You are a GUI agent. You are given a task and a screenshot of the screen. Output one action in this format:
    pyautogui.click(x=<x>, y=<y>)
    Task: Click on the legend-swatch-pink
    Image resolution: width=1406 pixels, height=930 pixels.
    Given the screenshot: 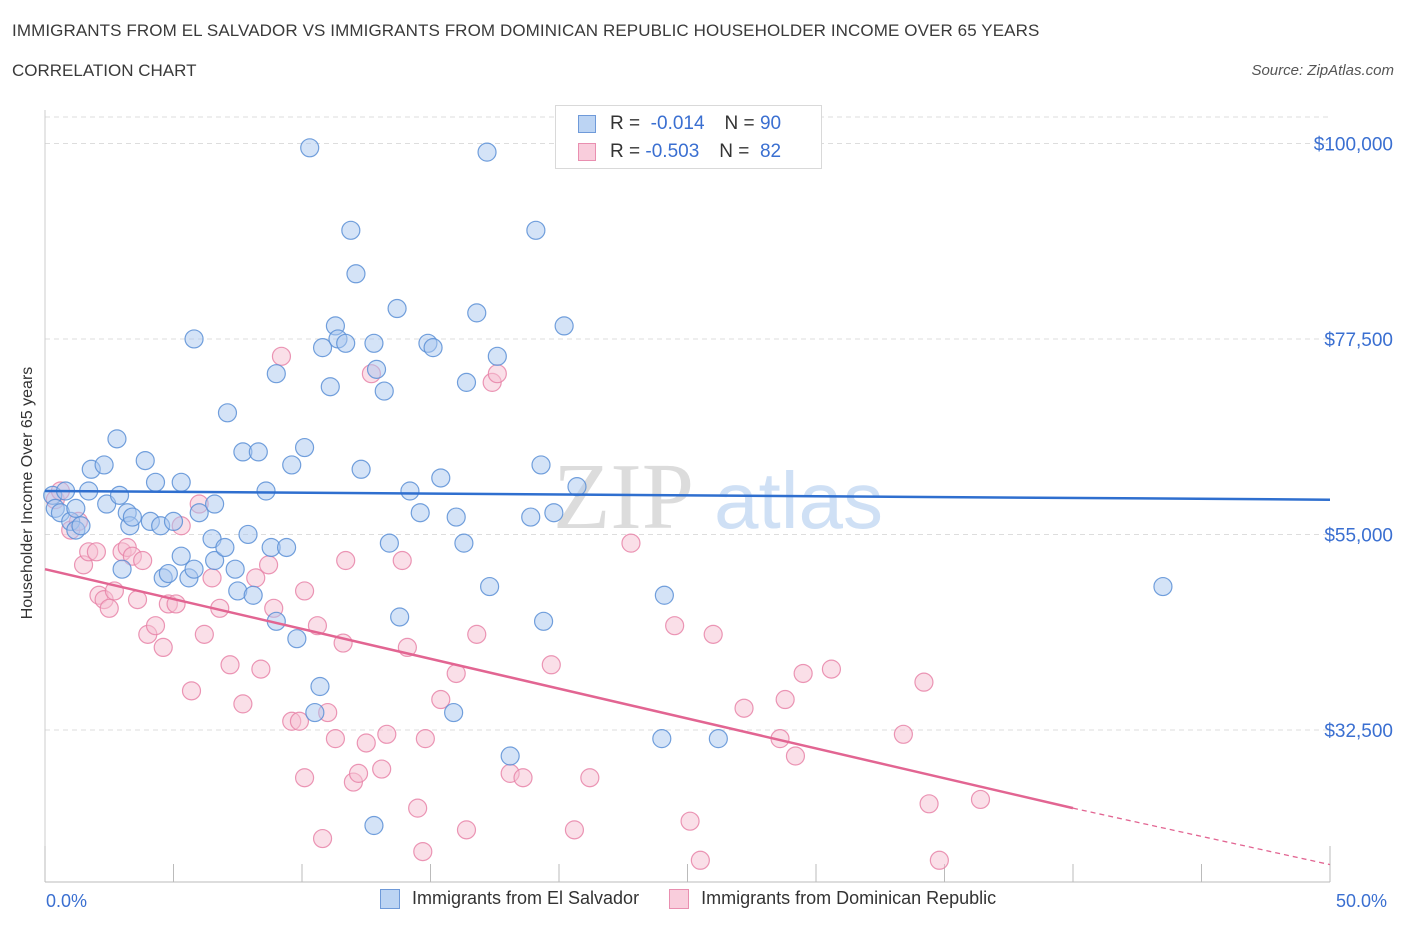 What is the action you would take?
    pyautogui.click(x=679, y=898)
    